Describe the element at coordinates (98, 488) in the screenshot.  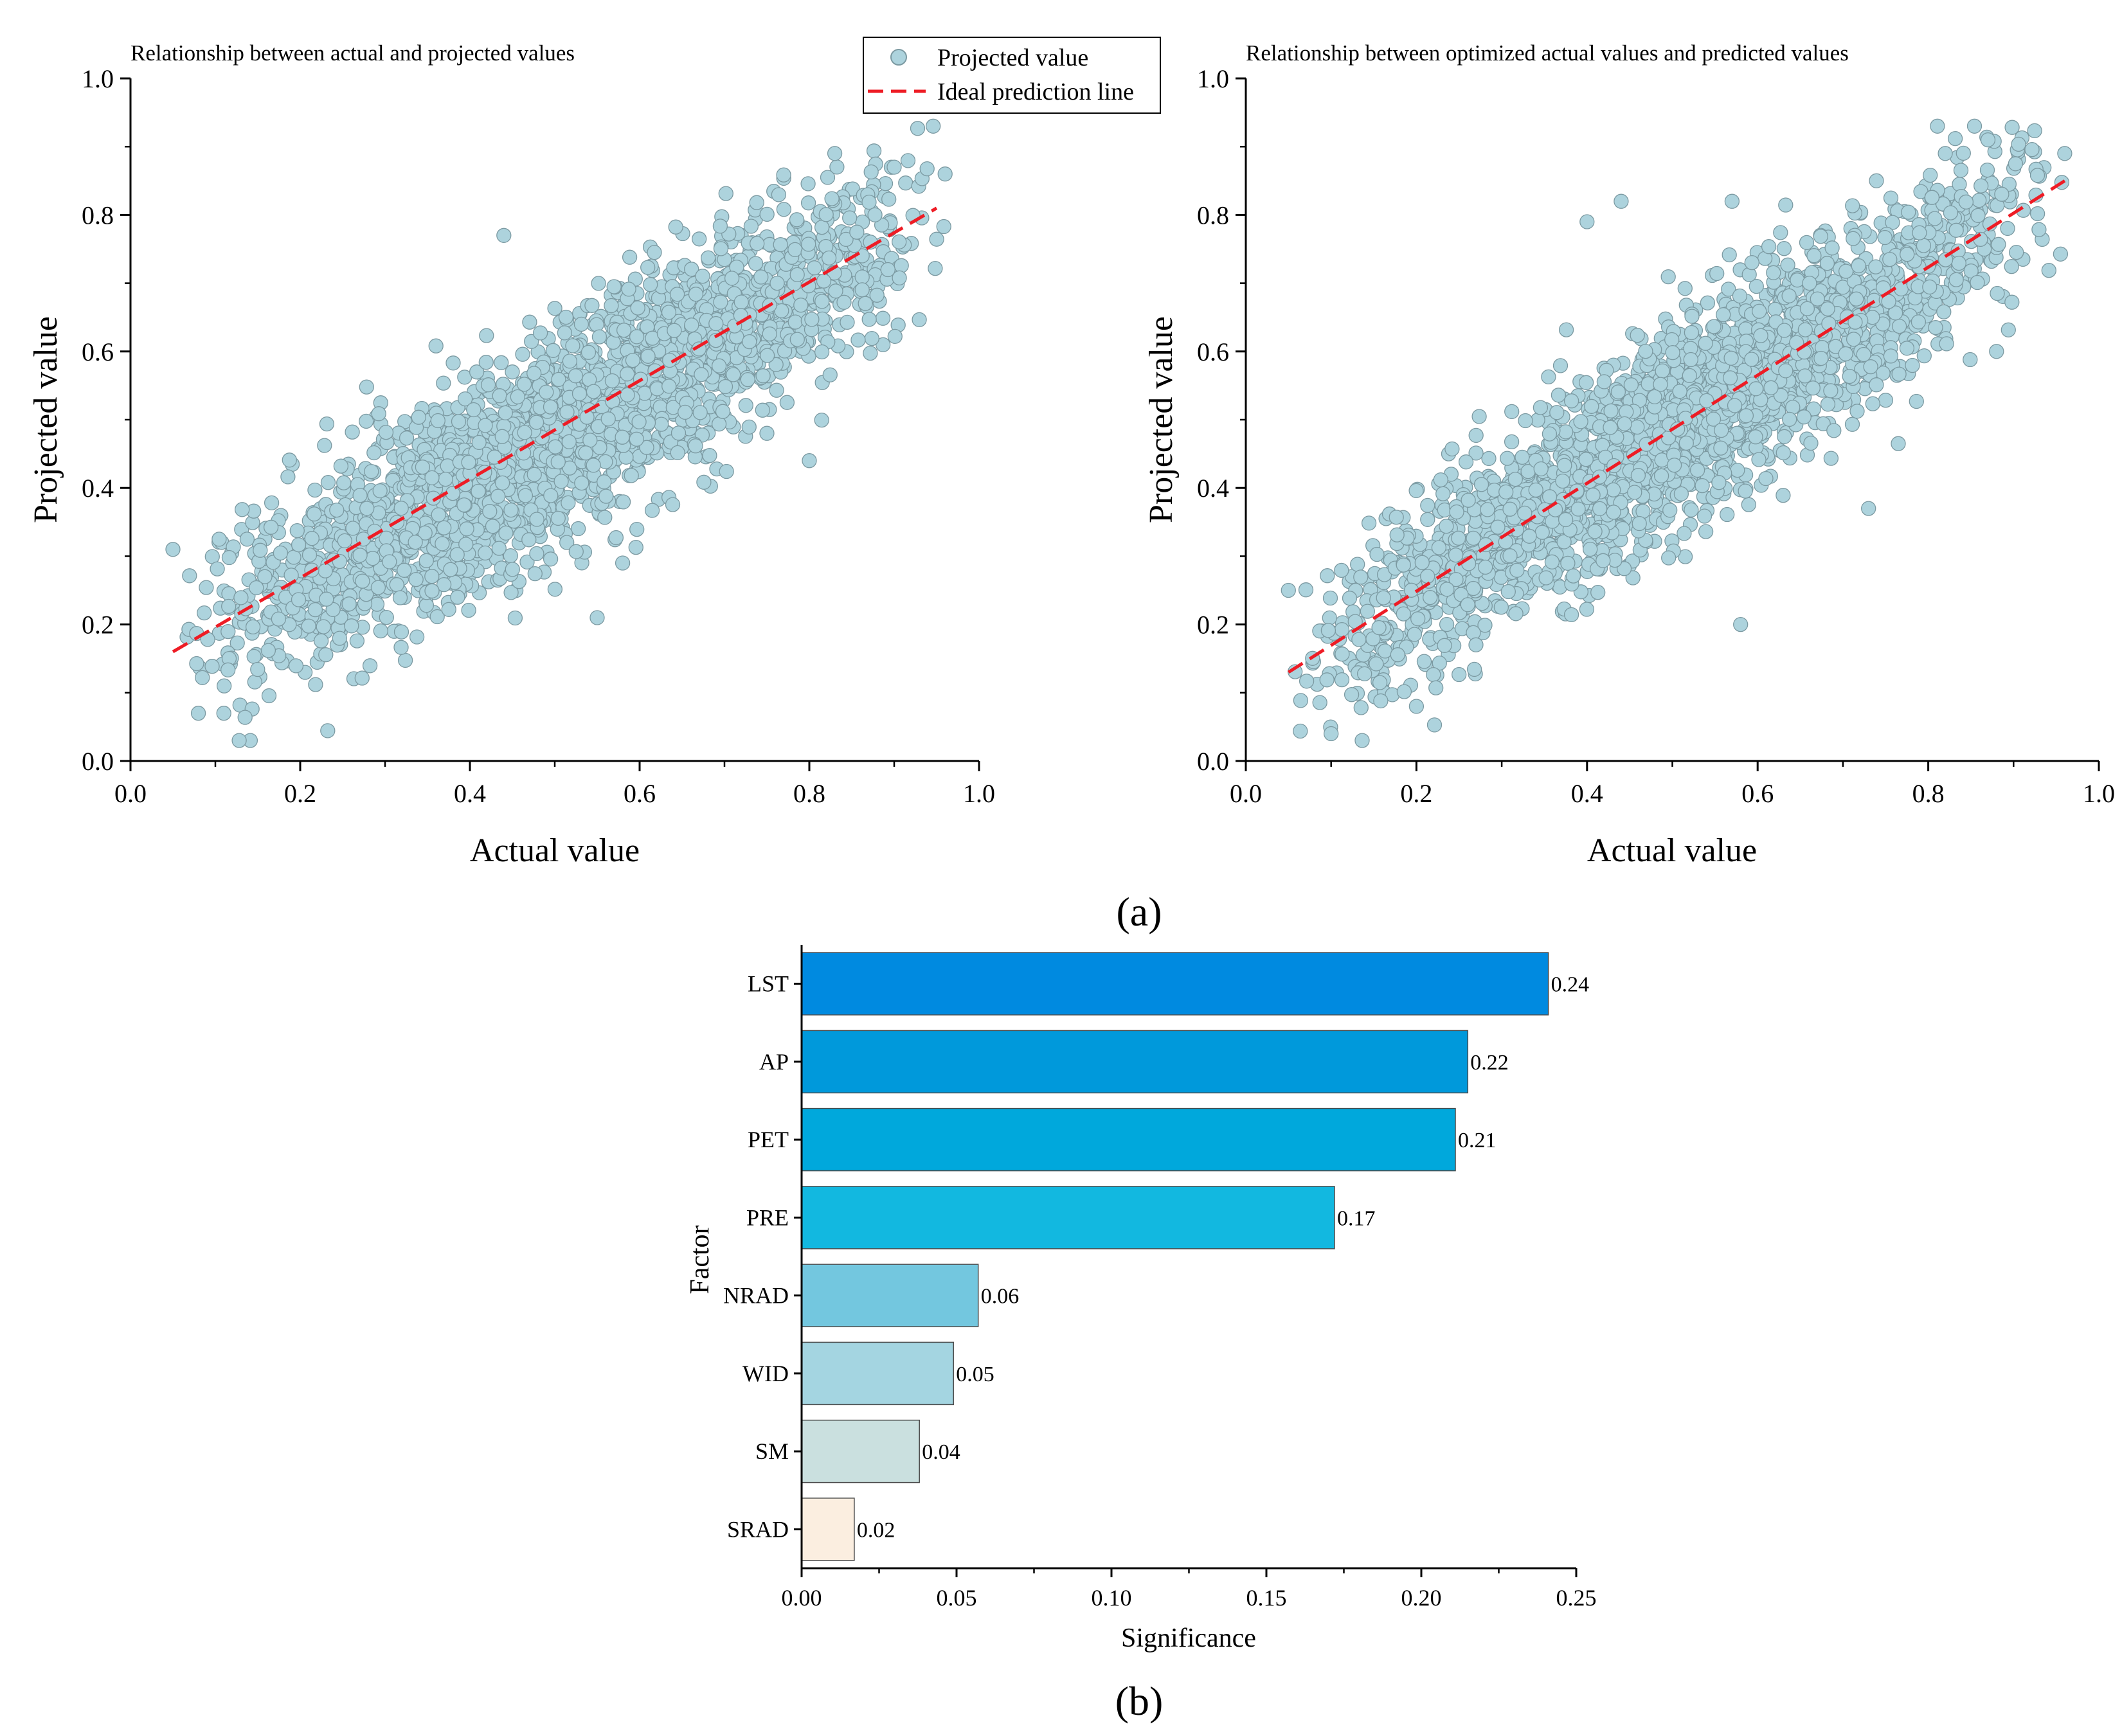
I see `y-tick-label: 0.4` at that location.